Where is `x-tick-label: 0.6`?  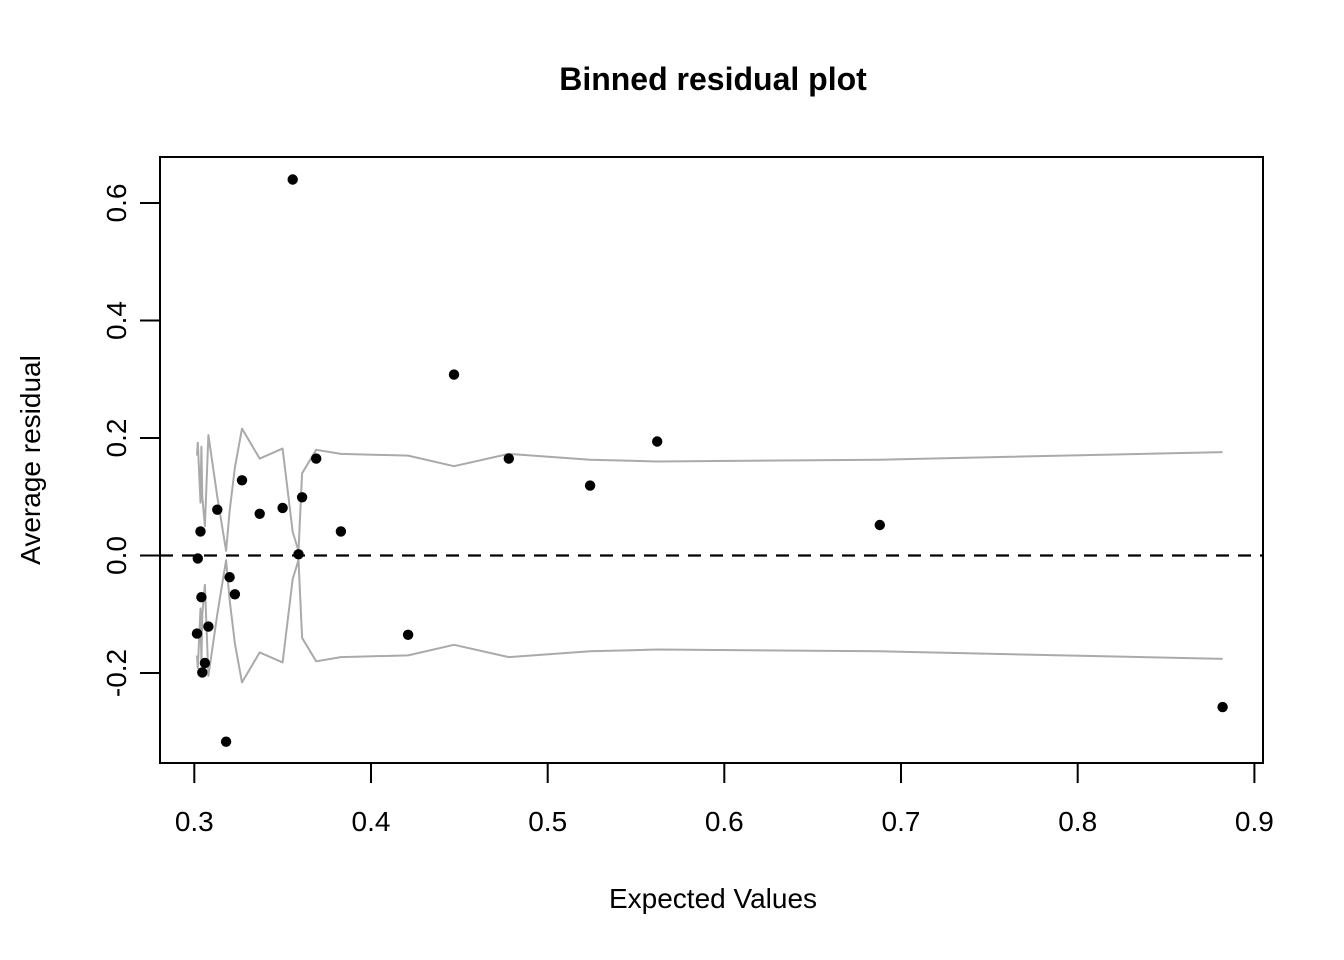 x-tick-label: 0.6 is located at coordinates (724, 821).